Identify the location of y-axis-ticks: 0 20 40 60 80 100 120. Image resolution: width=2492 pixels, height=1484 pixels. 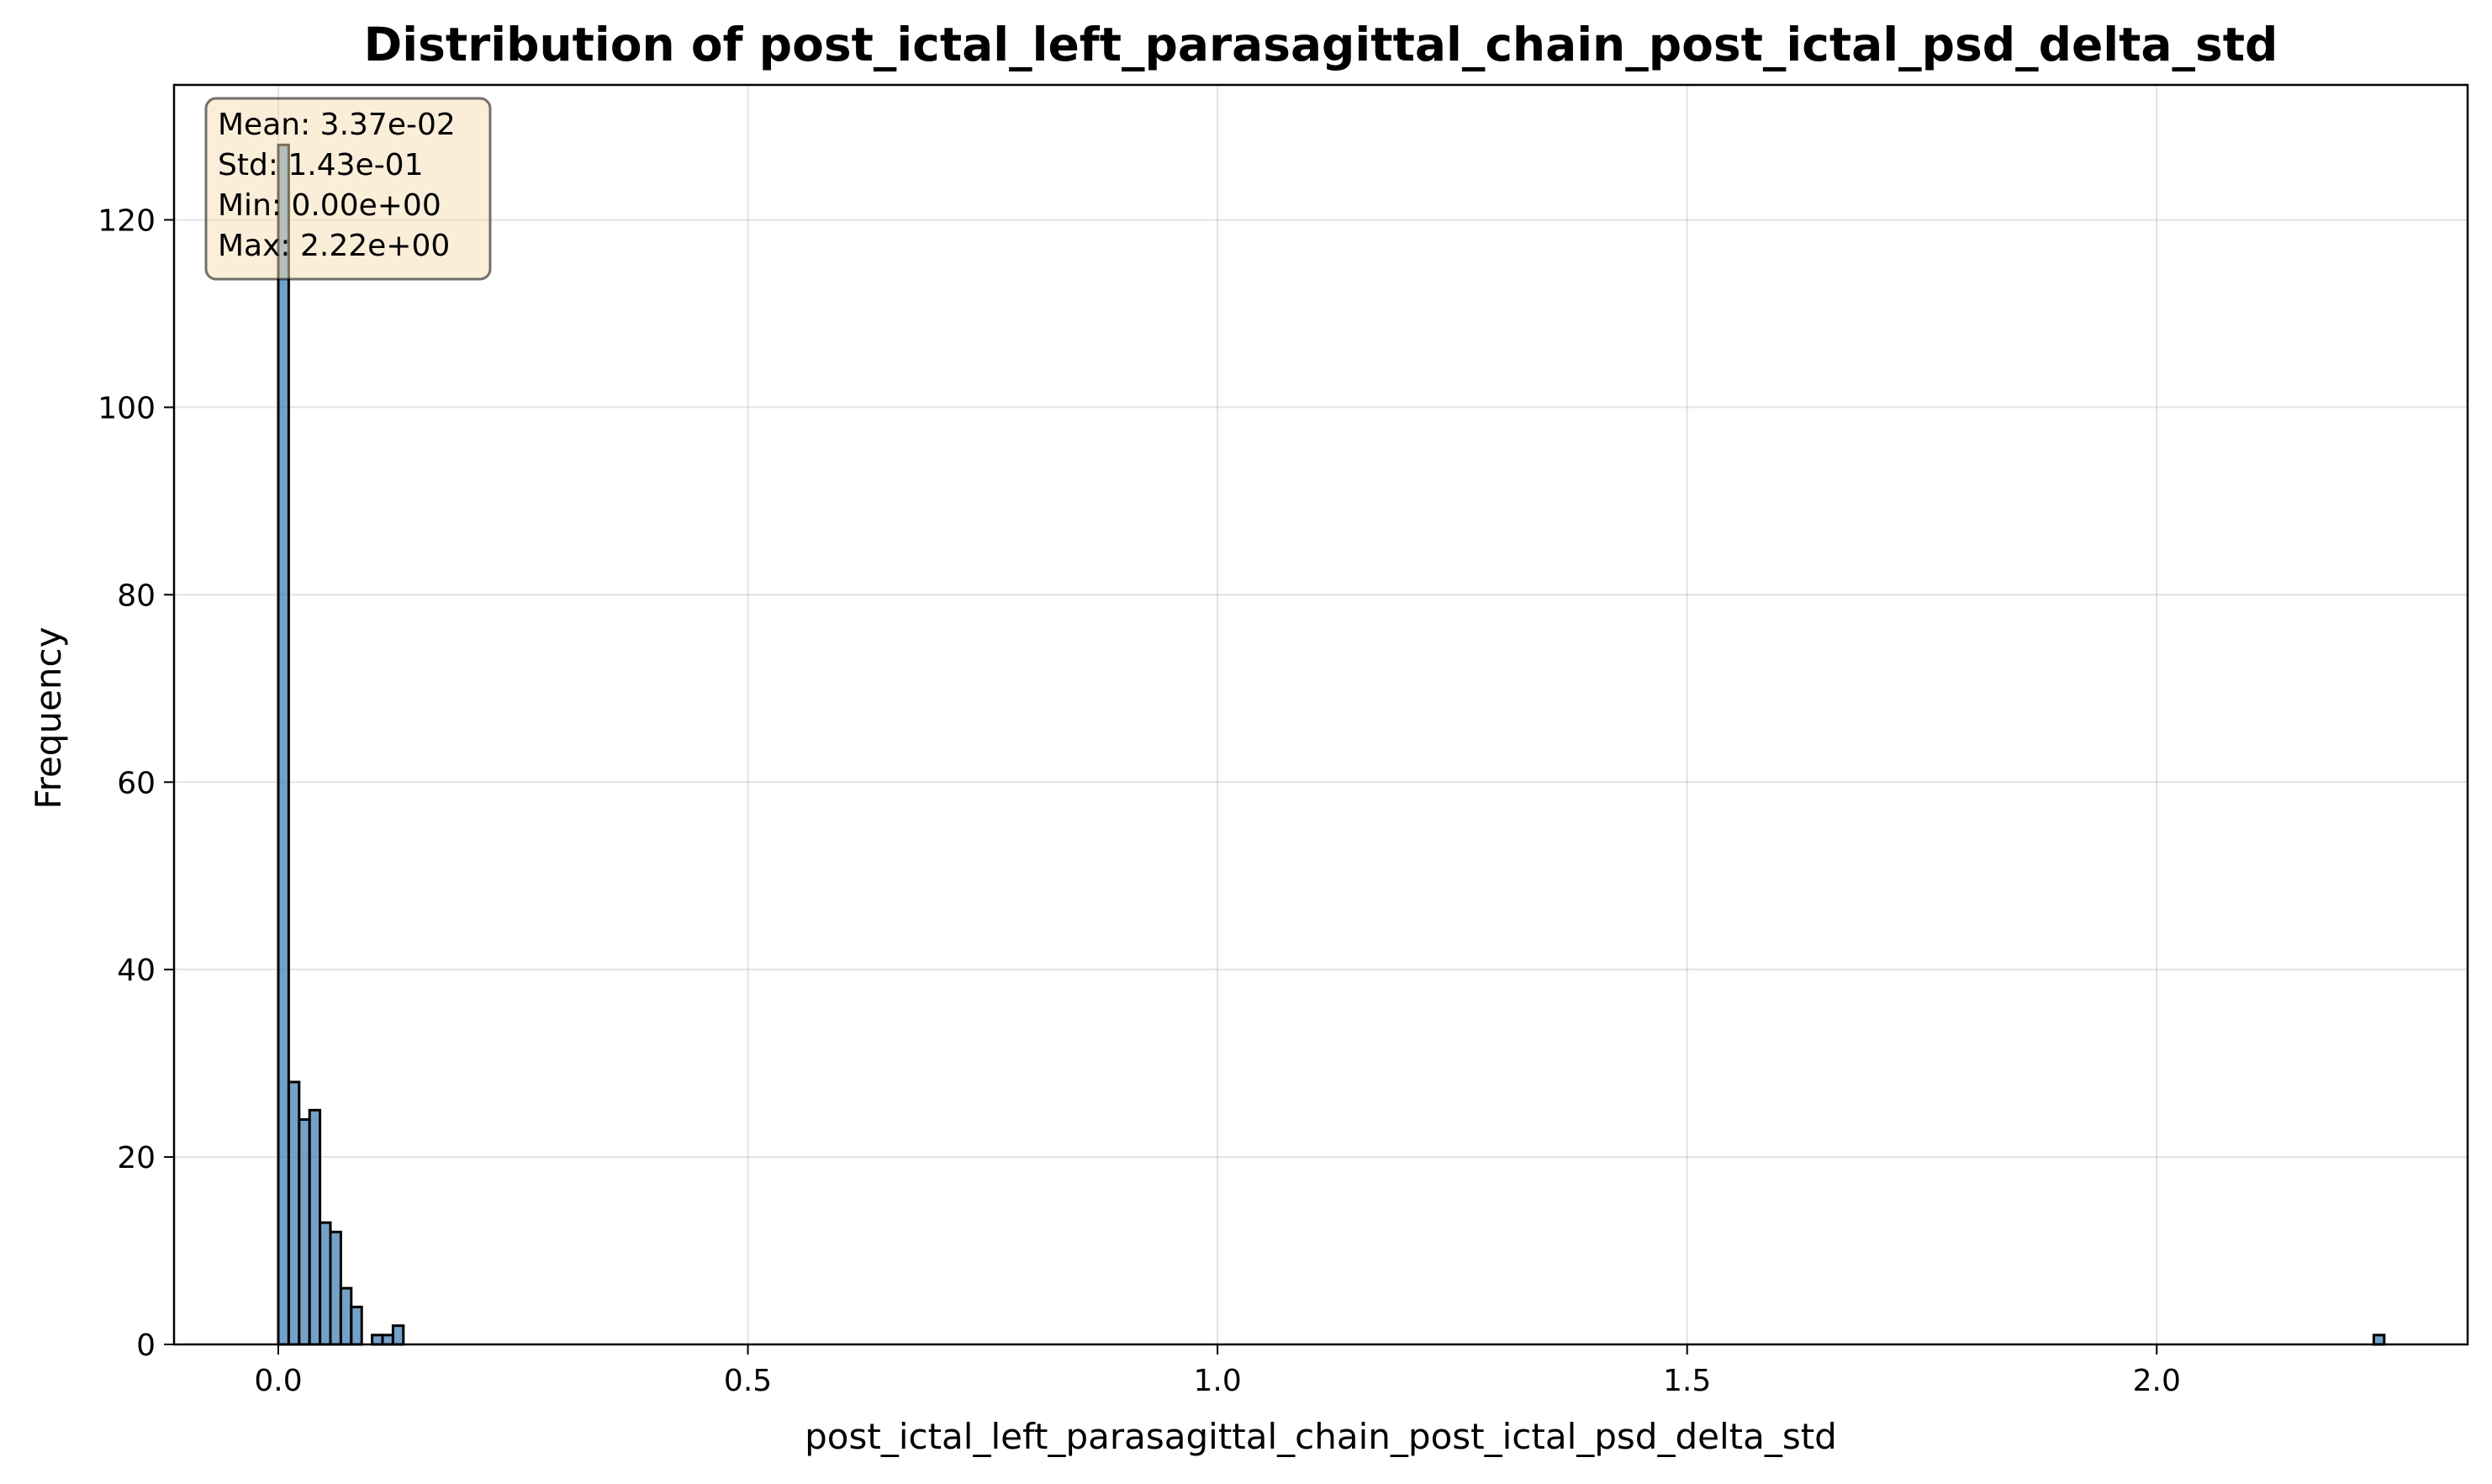
(136, 783).